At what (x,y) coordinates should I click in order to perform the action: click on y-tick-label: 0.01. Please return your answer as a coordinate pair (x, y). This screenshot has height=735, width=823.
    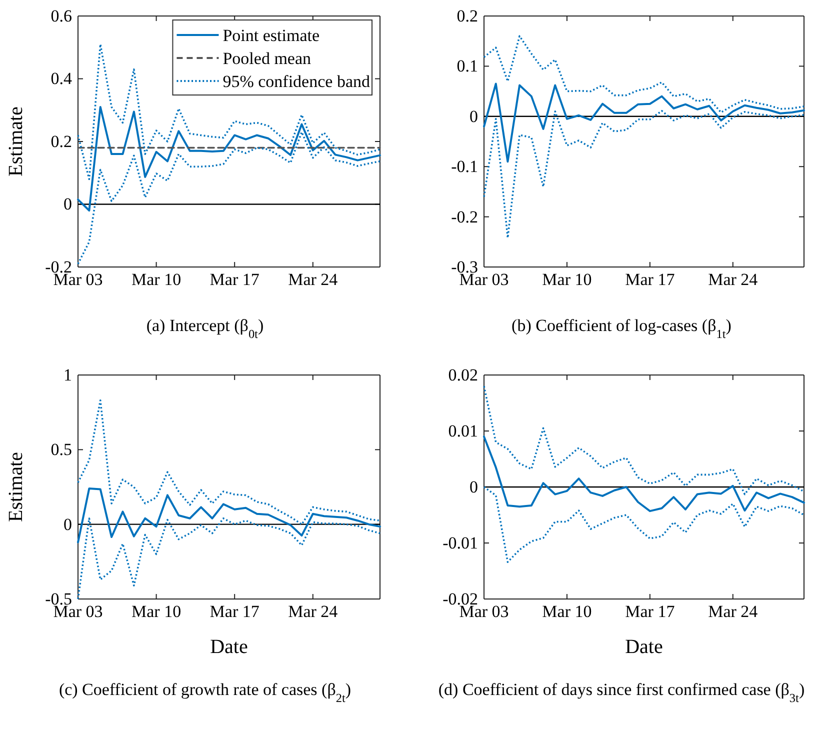
    Looking at the image, I should click on (463, 430).